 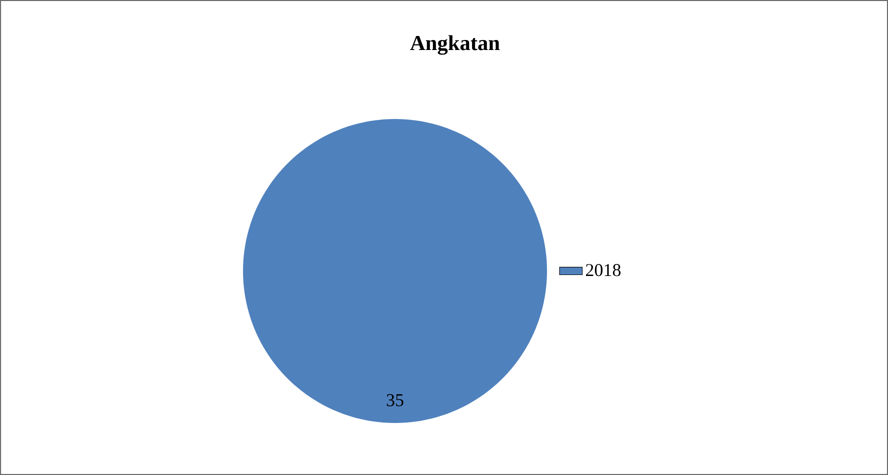 What do you see at coordinates (603, 270) in the screenshot?
I see `legend-label: 2018` at bounding box center [603, 270].